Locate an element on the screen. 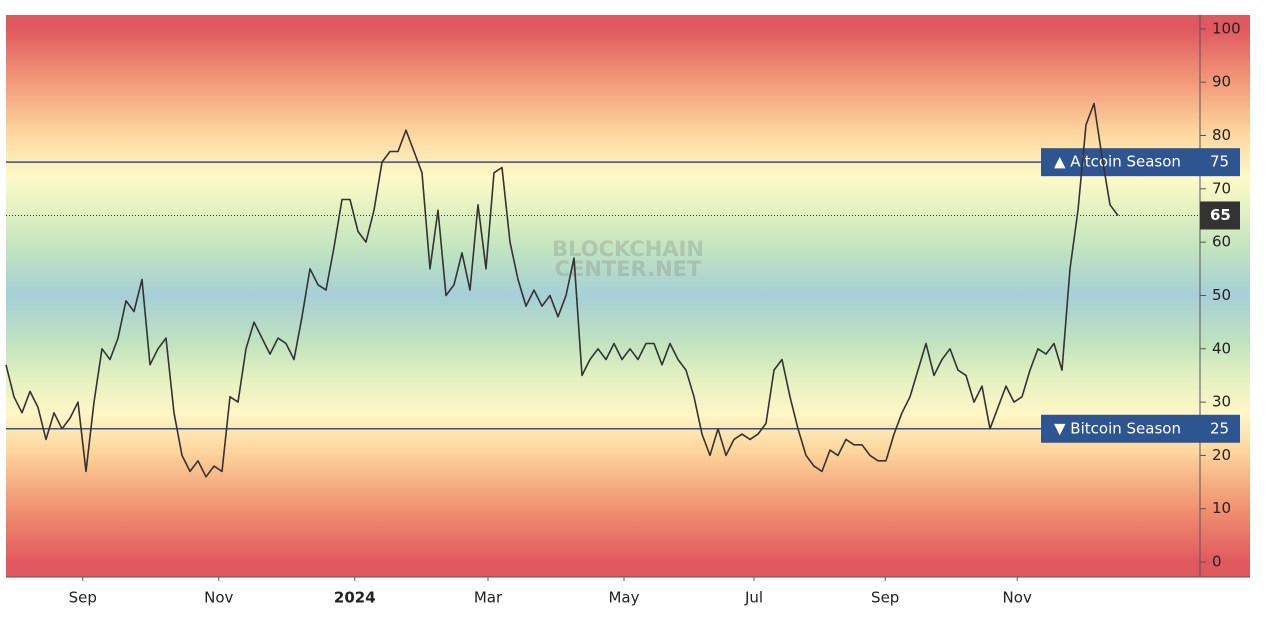  x-axis-area is located at coordinates (636, 597).